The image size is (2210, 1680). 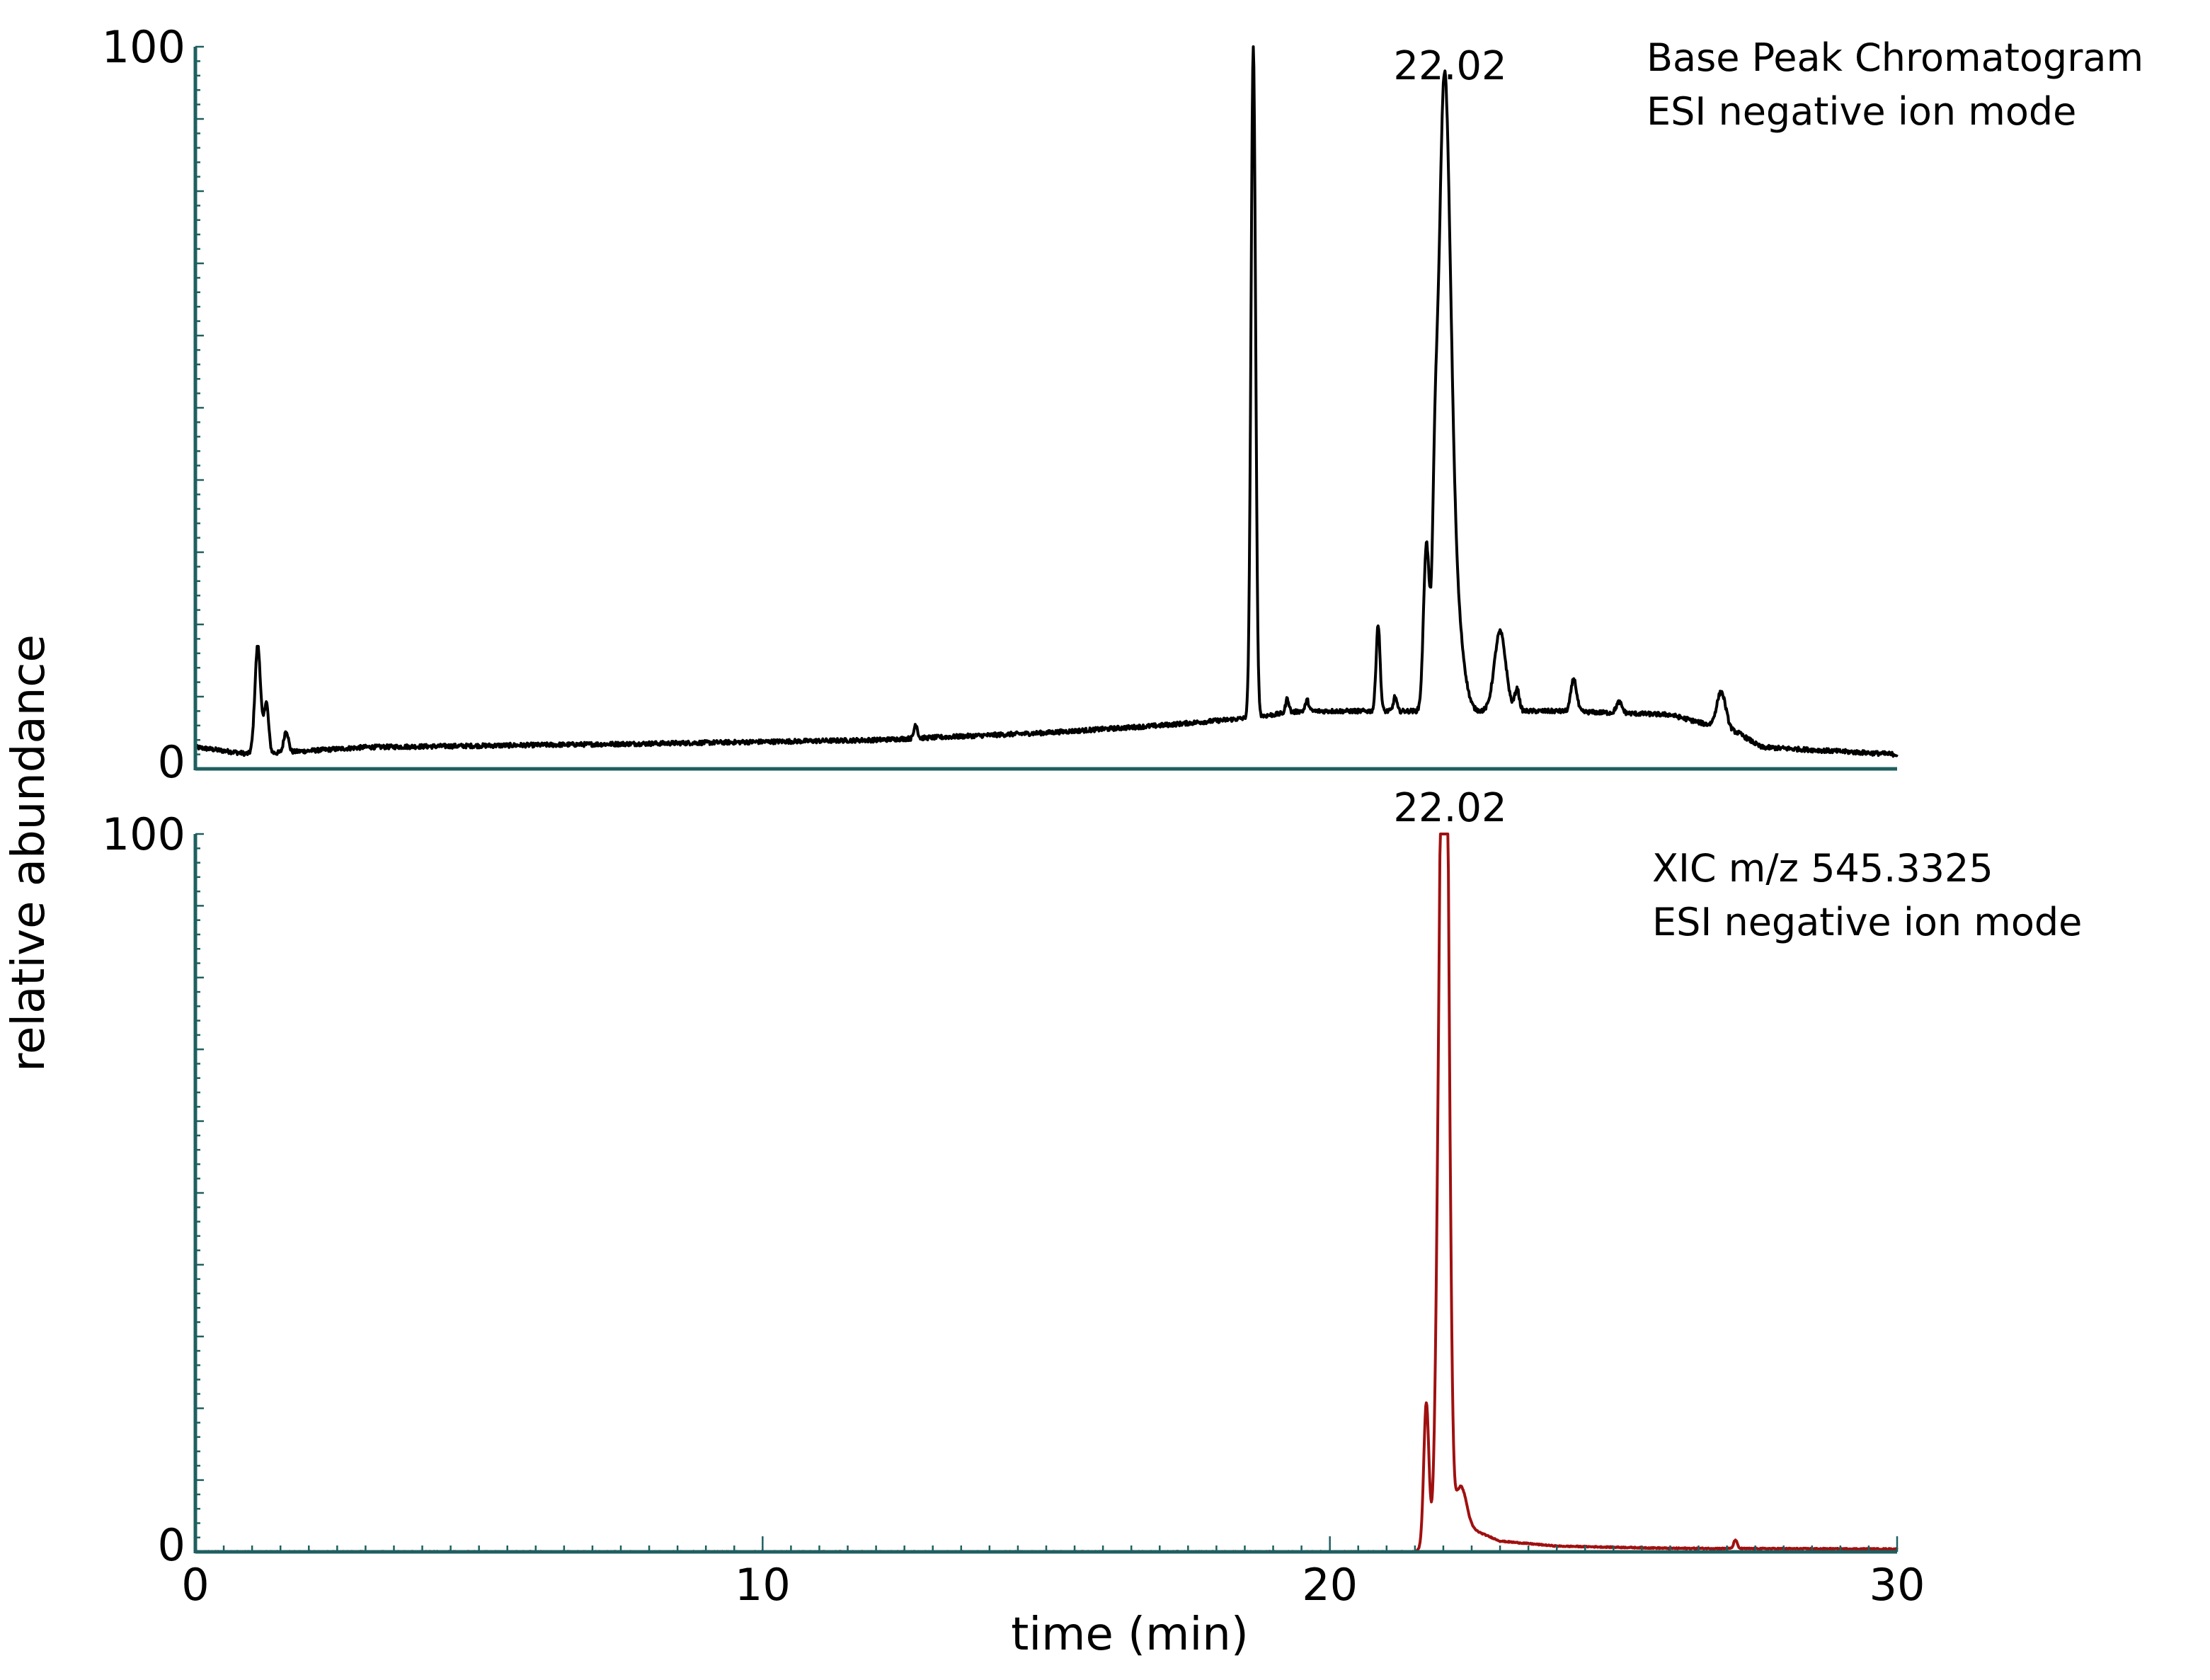 What do you see at coordinates (1130, 1635) in the screenshot?
I see `x-axis-title: time (min)` at bounding box center [1130, 1635].